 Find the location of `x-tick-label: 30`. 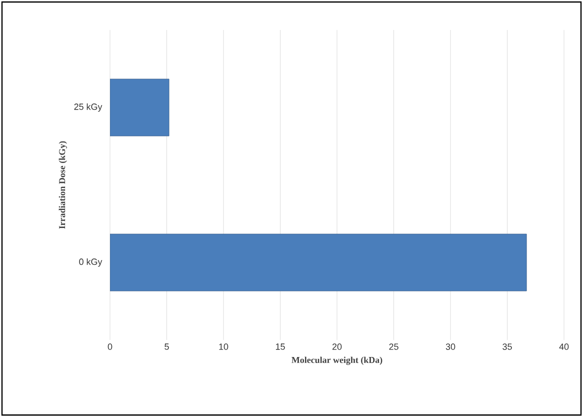

x-tick-label: 30 is located at coordinates (451, 347).